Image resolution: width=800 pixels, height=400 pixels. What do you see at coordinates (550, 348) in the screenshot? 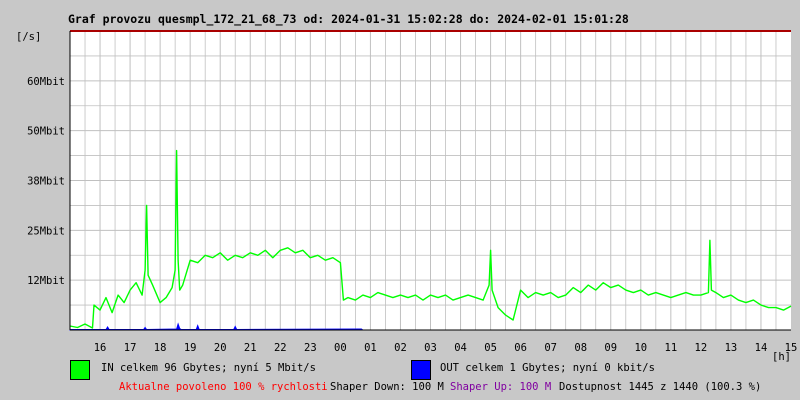
I see `x-tick-label: 07` at bounding box center [550, 348].